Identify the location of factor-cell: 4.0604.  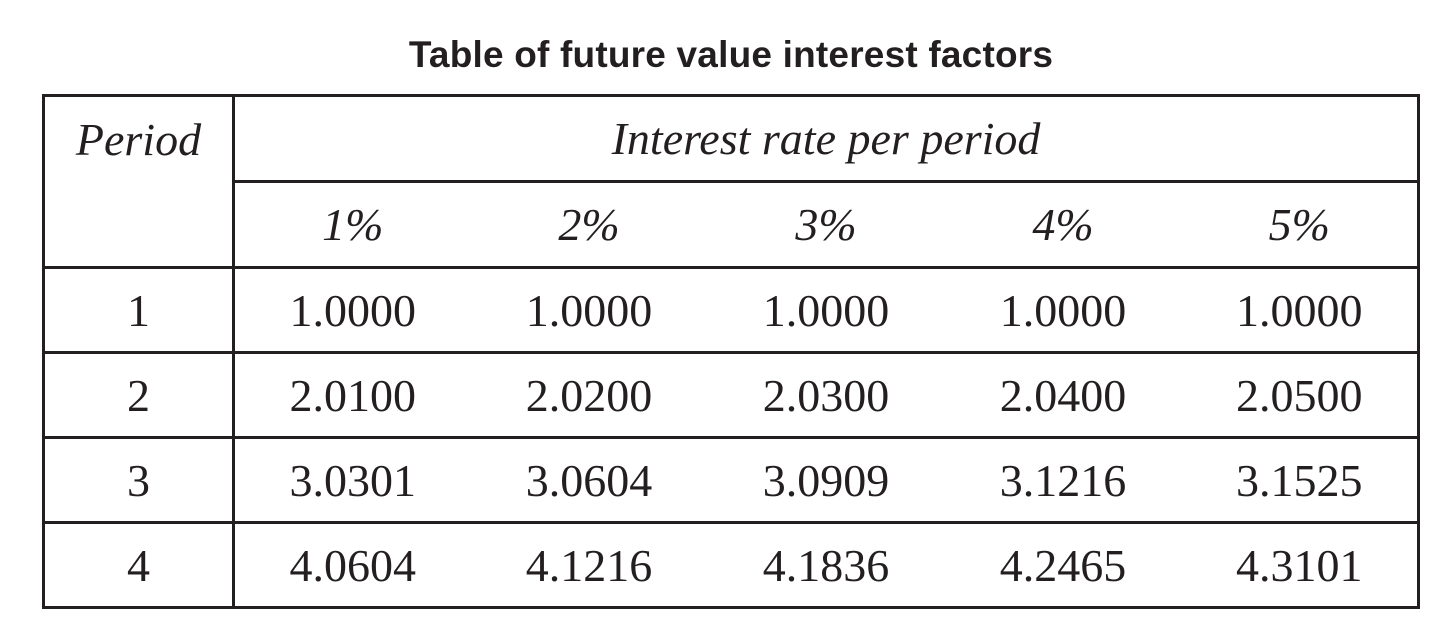
(352, 565).